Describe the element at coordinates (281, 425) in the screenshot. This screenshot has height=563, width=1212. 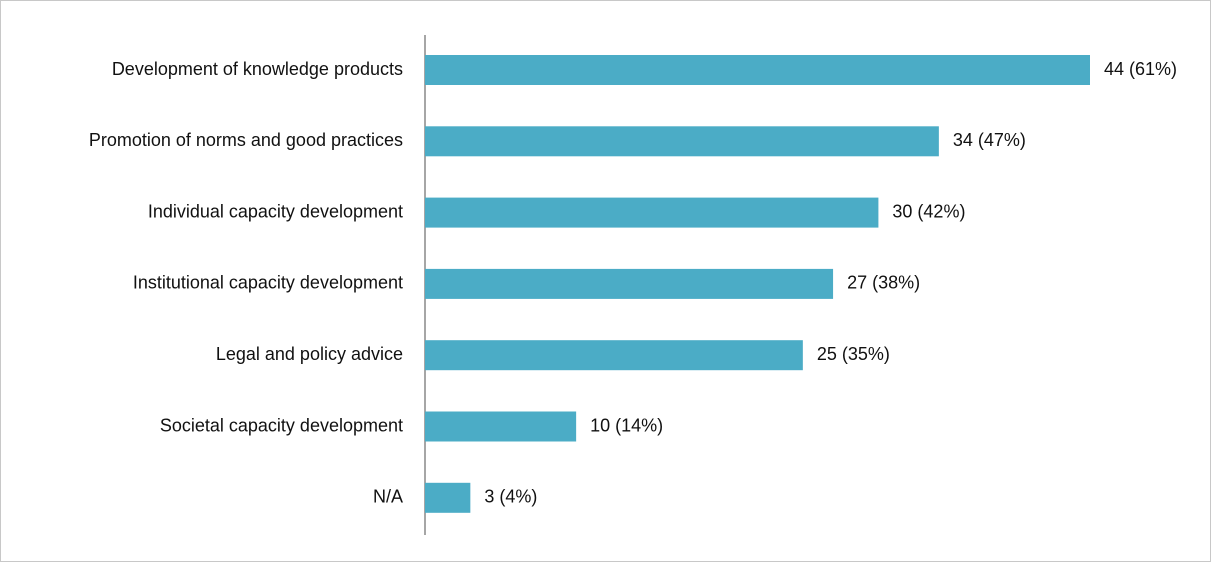
I see `category-label: Societal capacity development` at that location.